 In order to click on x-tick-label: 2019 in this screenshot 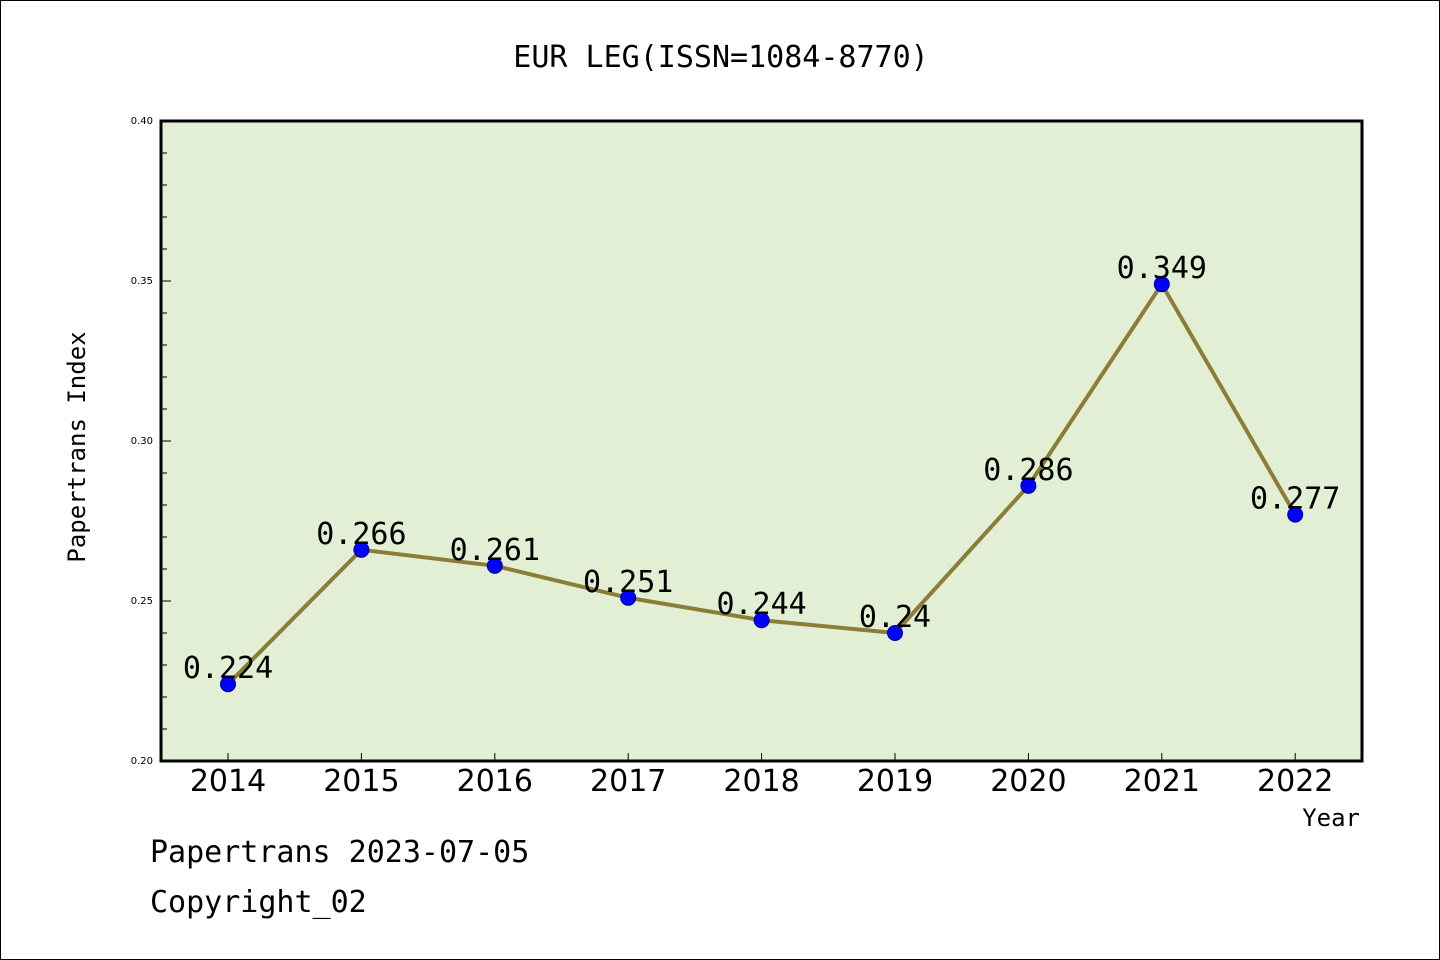, I will do `click(895, 781)`.